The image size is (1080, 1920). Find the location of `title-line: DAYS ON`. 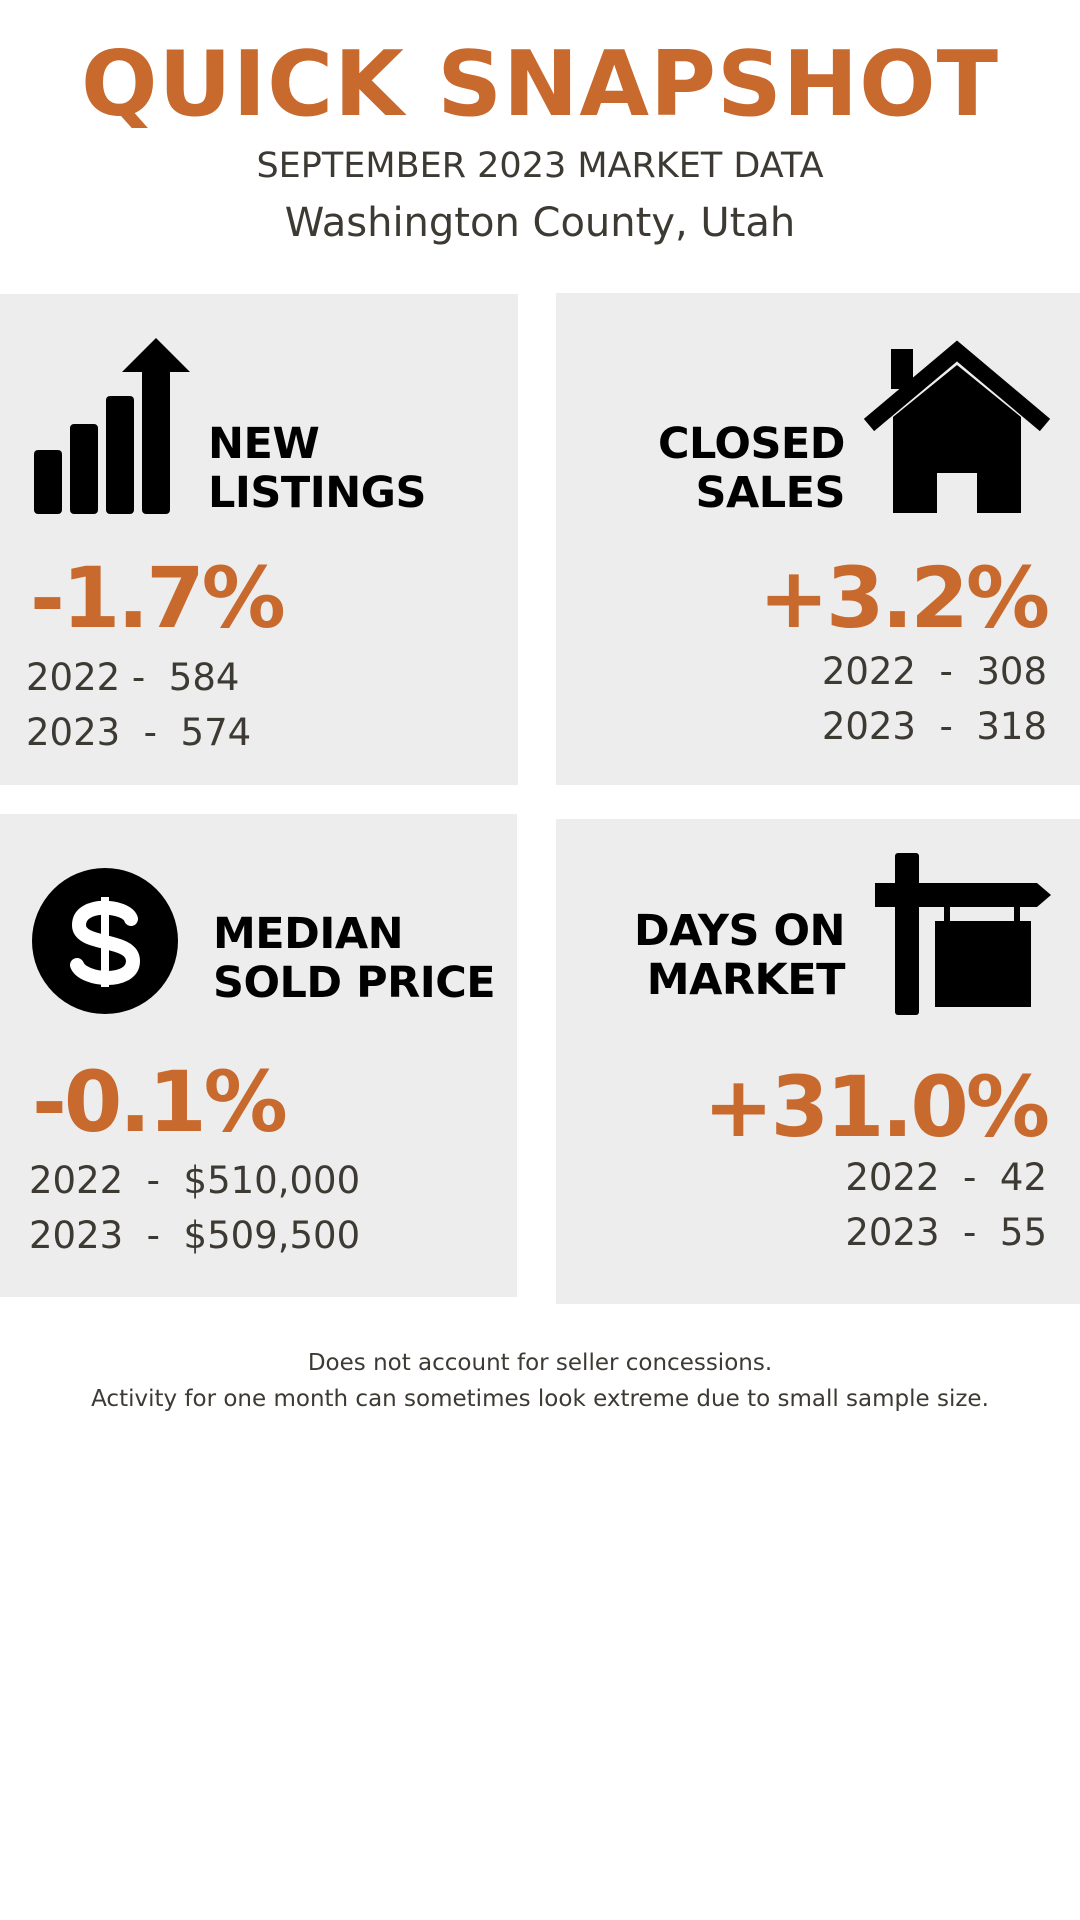

title-line: DAYS ON is located at coordinates (739, 931).